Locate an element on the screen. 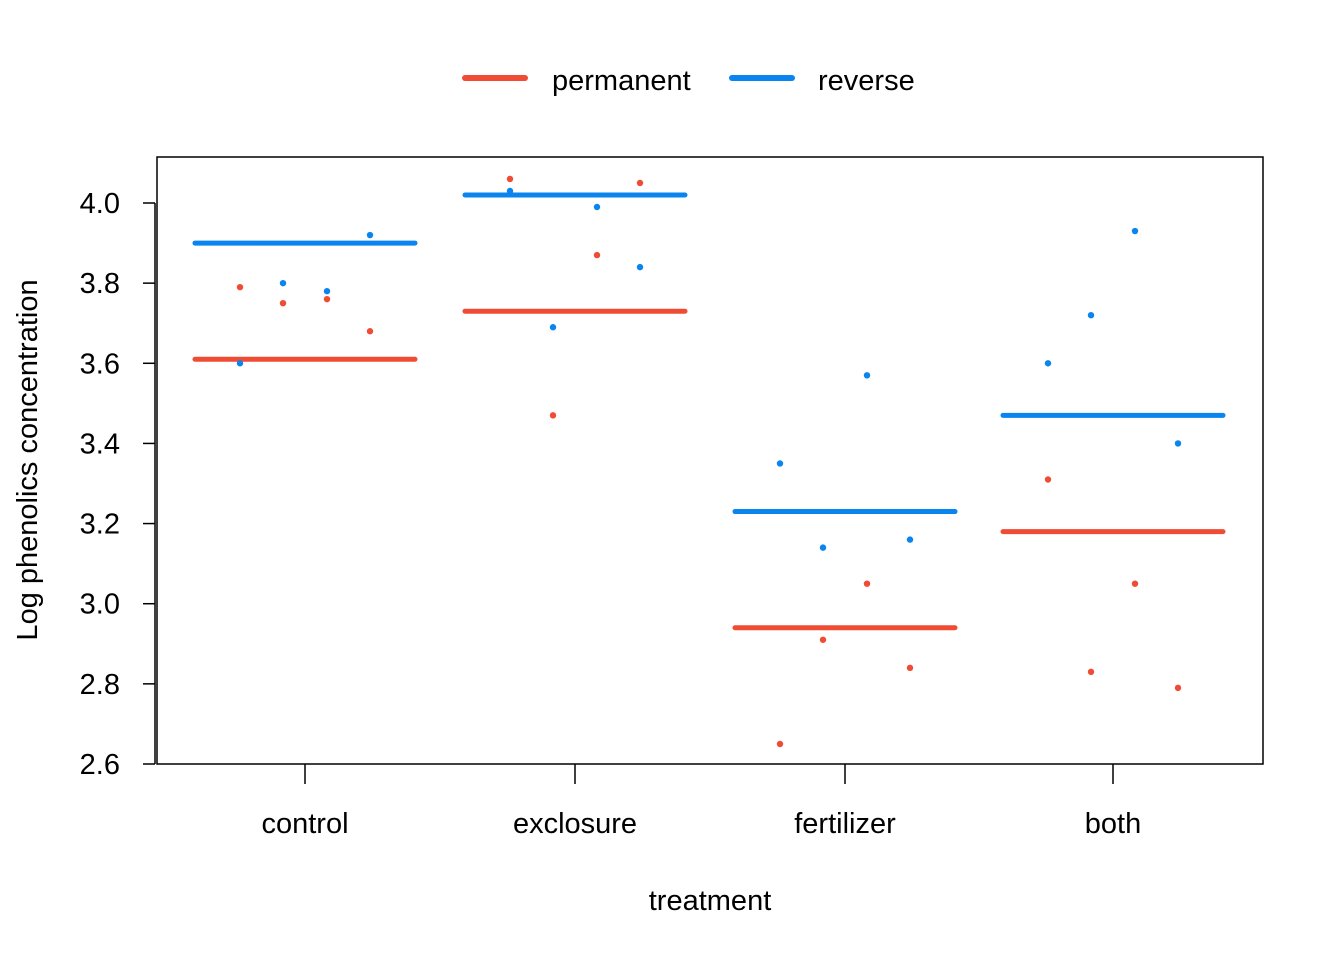 The image size is (1344, 960). y-tick-label: 3.6 is located at coordinates (100, 364).